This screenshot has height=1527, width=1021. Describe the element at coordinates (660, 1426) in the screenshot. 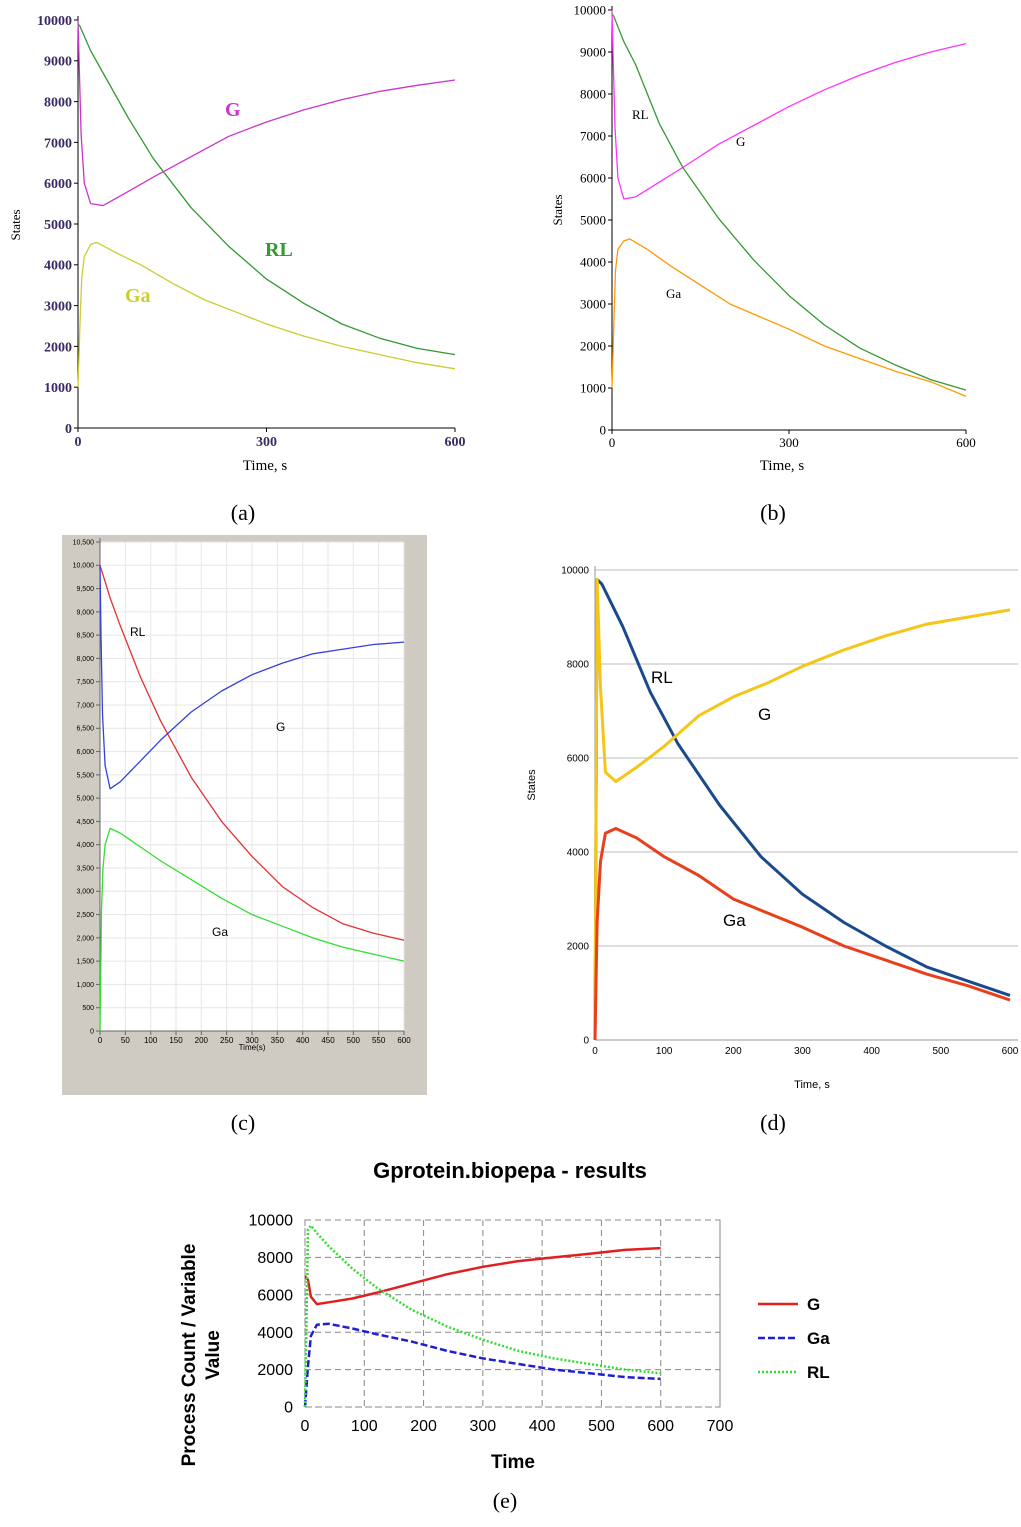

I see `chart-e-xtick-label: 600` at that location.